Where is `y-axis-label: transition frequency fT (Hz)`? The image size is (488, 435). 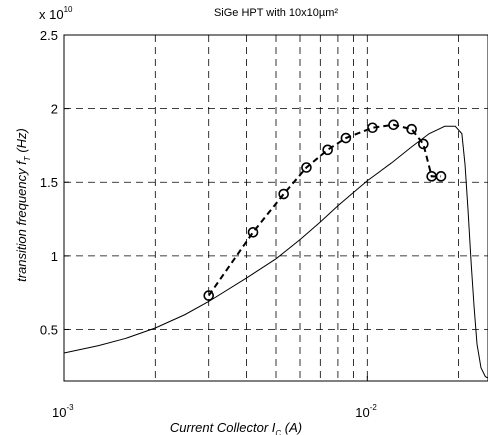
y-axis-label: transition frequency fT (Hz) is located at coordinates (23, 205).